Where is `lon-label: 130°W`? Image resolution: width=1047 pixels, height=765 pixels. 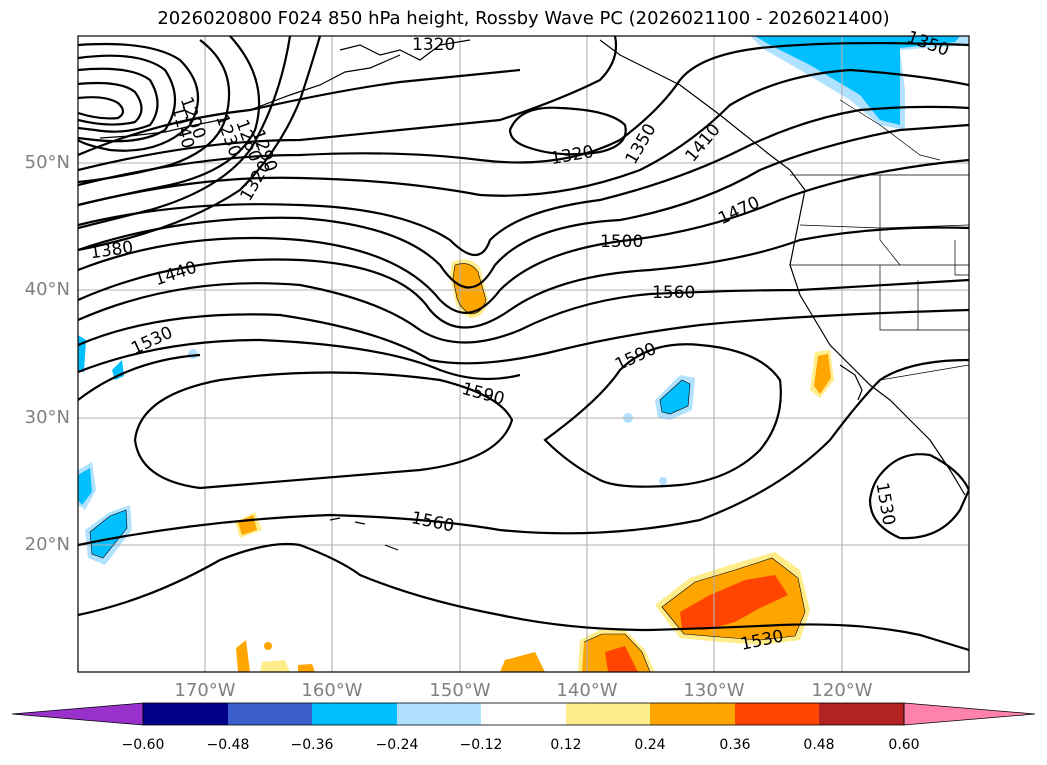 lon-label: 130°W is located at coordinates (714, 690).